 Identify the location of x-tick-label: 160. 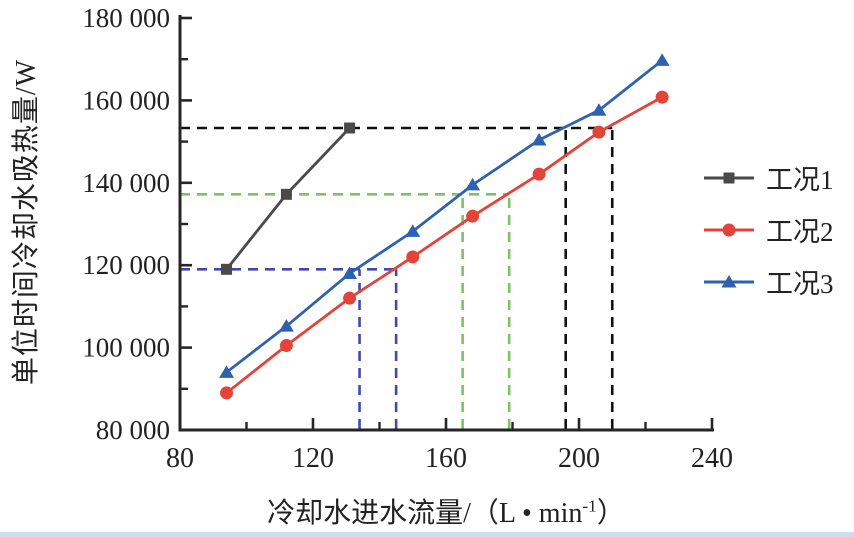
(446, 458).